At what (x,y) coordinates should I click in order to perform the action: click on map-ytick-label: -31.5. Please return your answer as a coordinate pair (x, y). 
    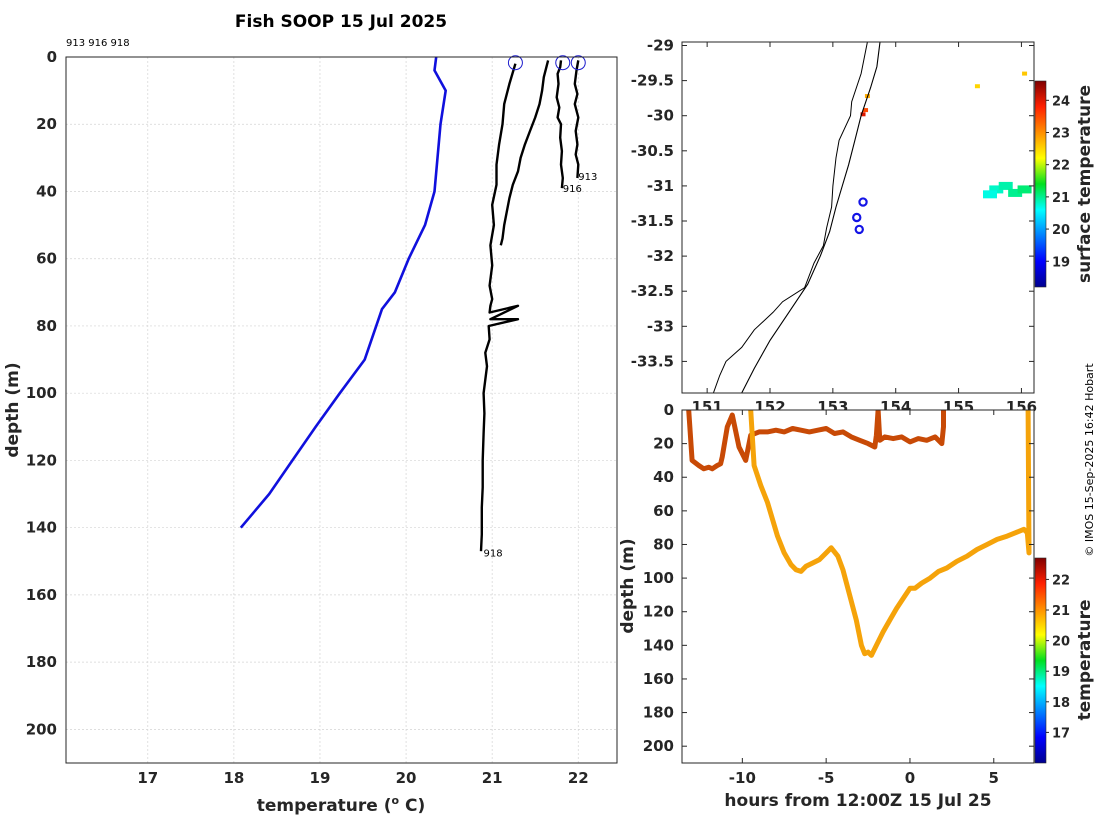
    Looking at the image, I should click on (652, 221).